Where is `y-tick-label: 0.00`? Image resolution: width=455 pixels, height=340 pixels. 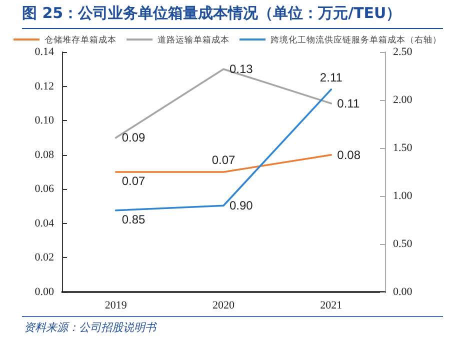 y-tick-label: 0.00 is located at coordinates (44, 292).